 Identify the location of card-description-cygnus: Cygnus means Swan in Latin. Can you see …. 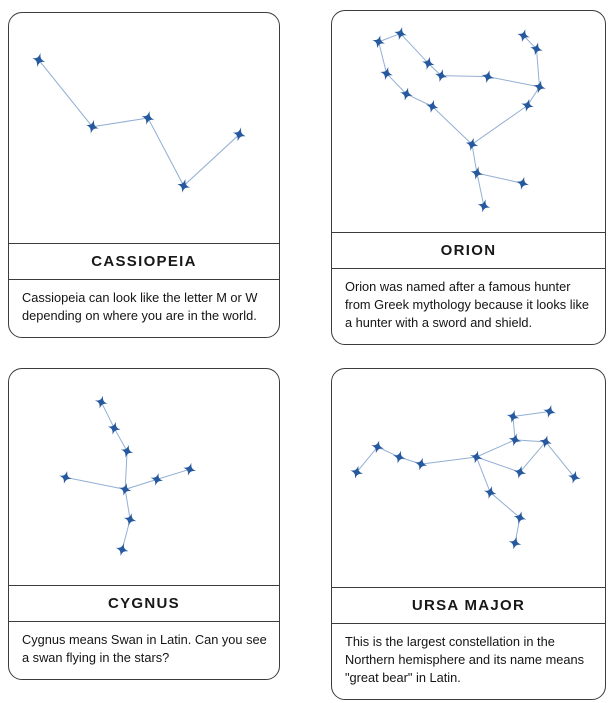
(144, 648).